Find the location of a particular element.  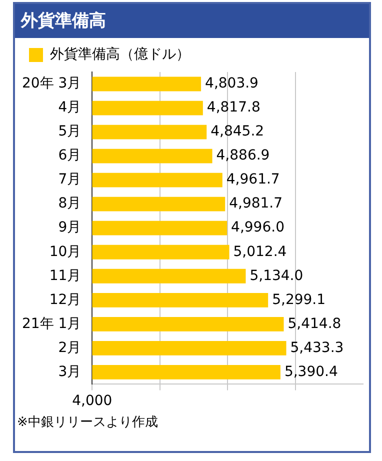

data-label: 5,012.4 is located at coordinates (260, 252).